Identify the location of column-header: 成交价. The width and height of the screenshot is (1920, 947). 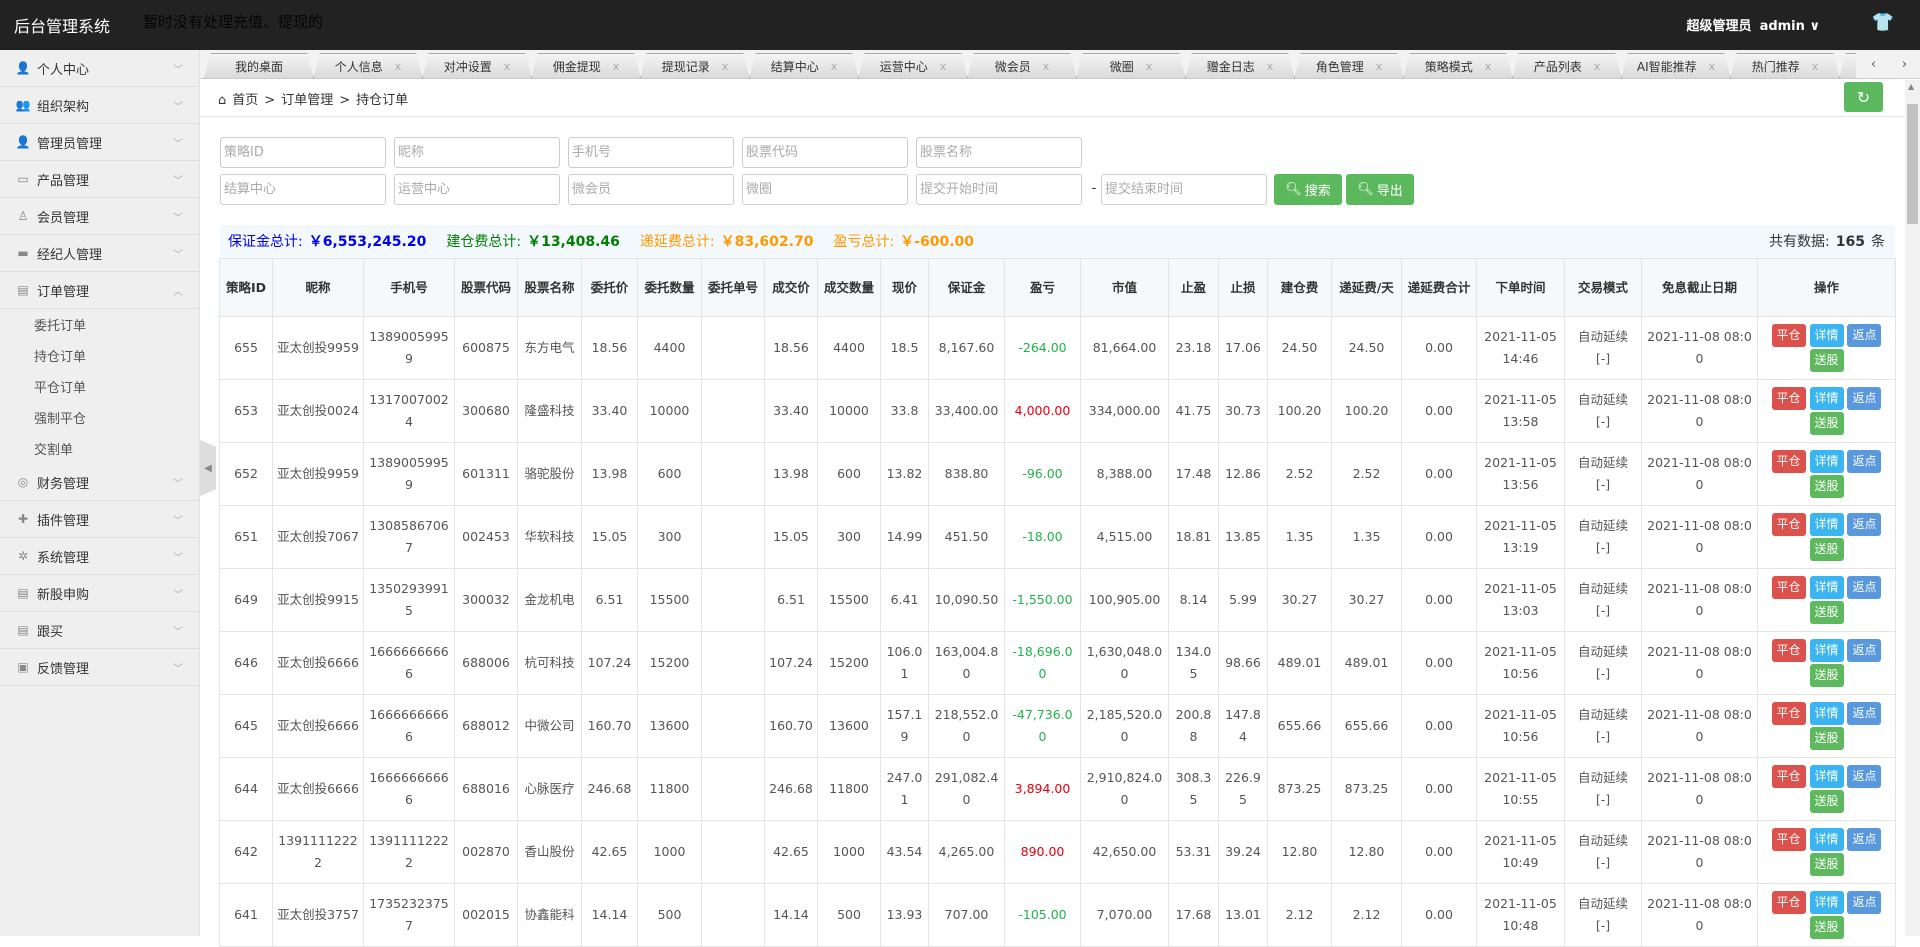
(791, 287).